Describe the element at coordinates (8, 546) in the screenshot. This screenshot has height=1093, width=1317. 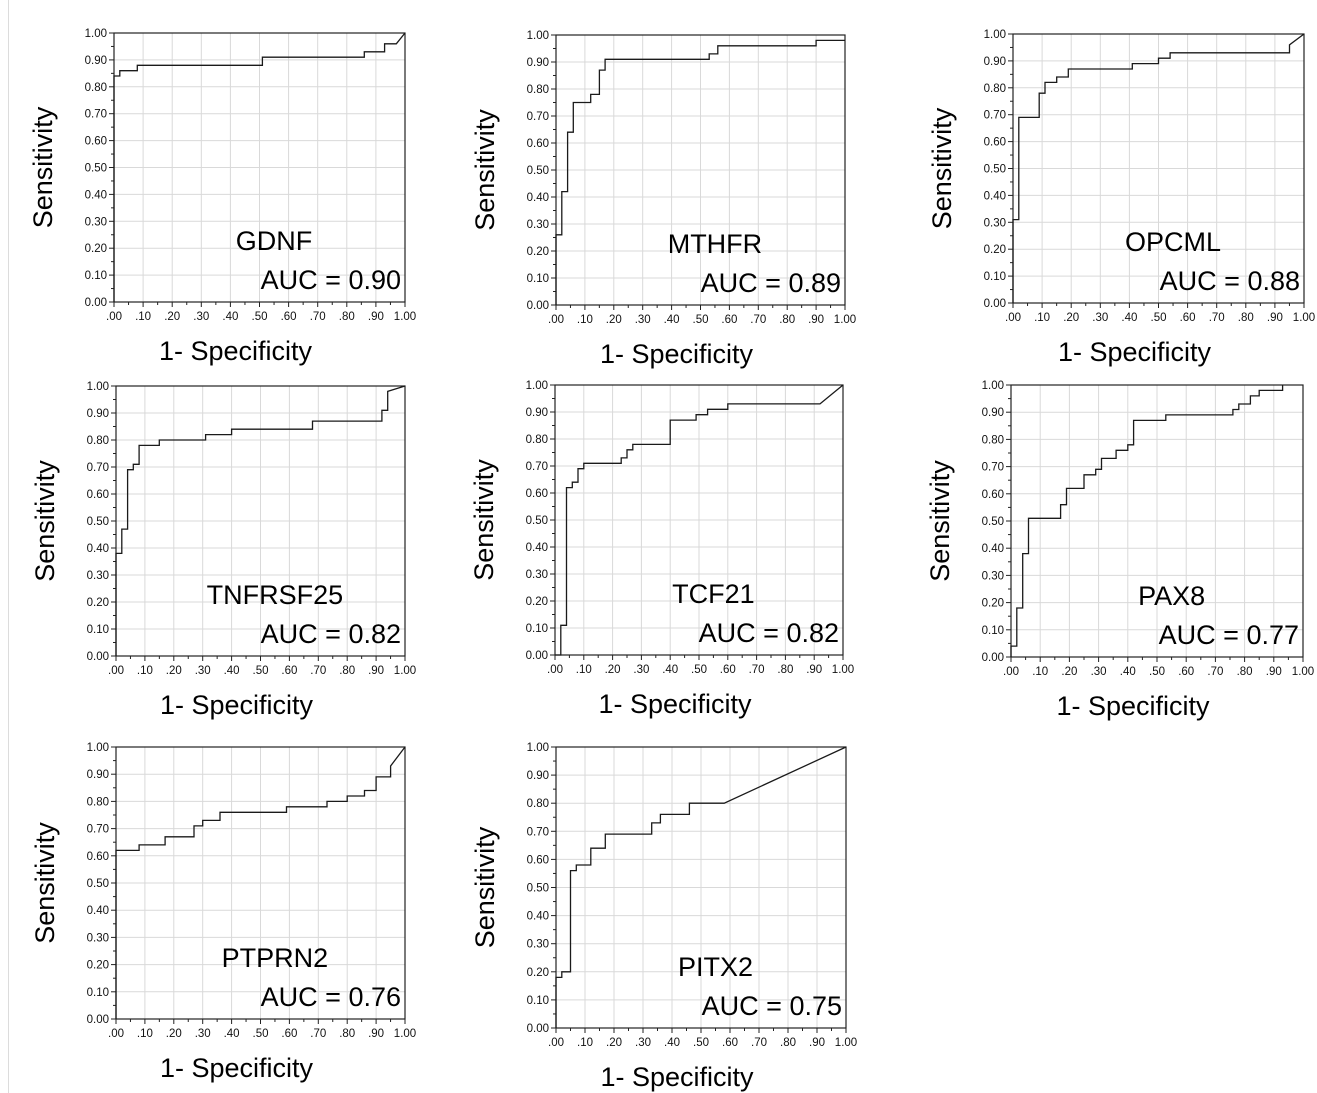
I see `left-edge-rule` at that location.